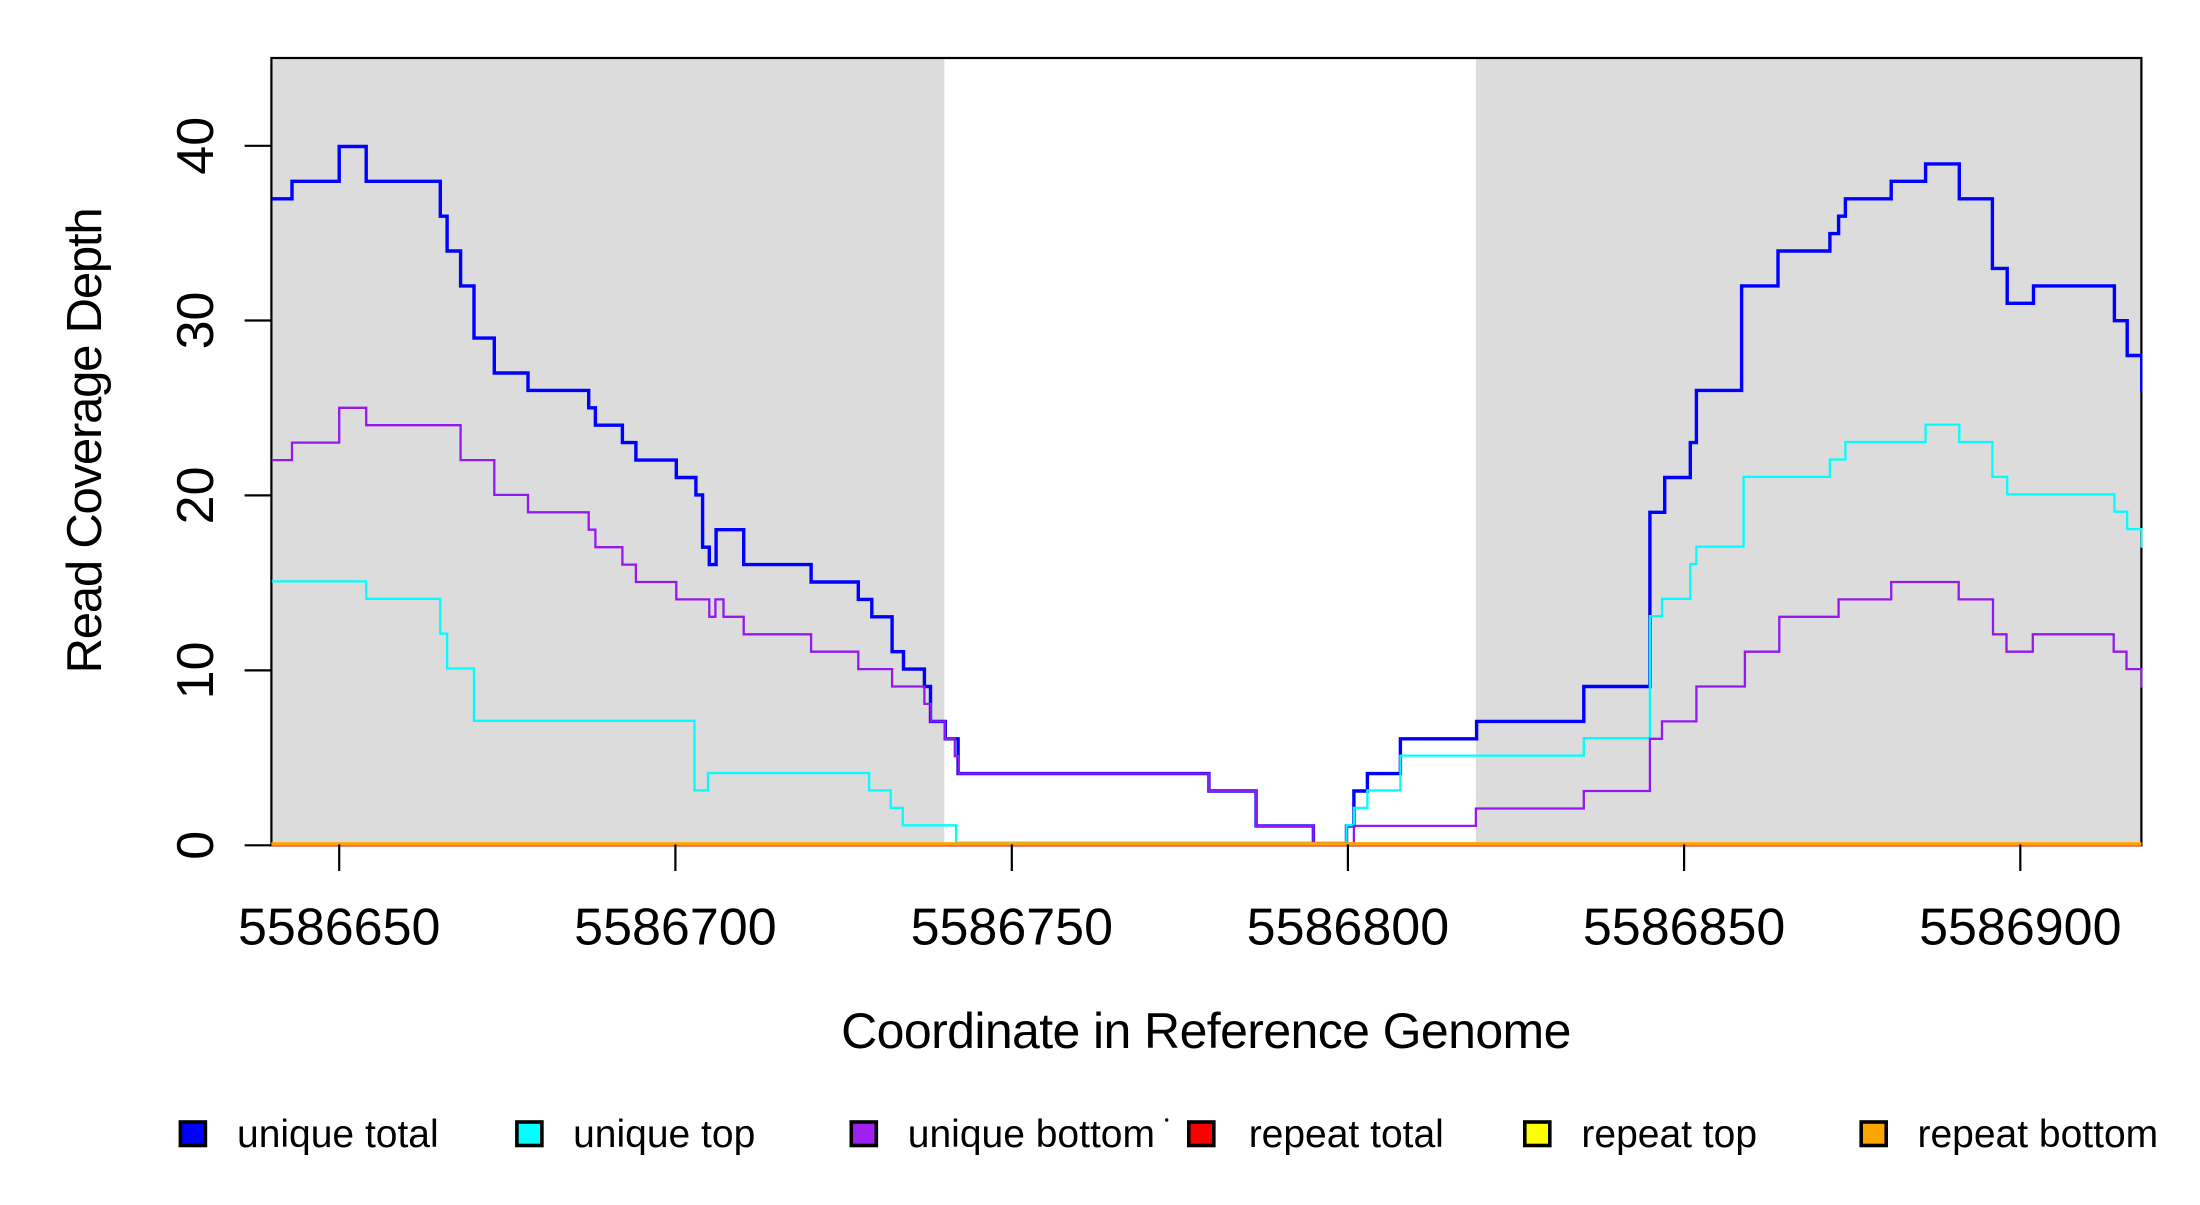 The image size is (2200, 1205). Describe the element at coordinates (85, 441) in the screenshot. I see `svg-text: Read Coverage Depth` at that location.